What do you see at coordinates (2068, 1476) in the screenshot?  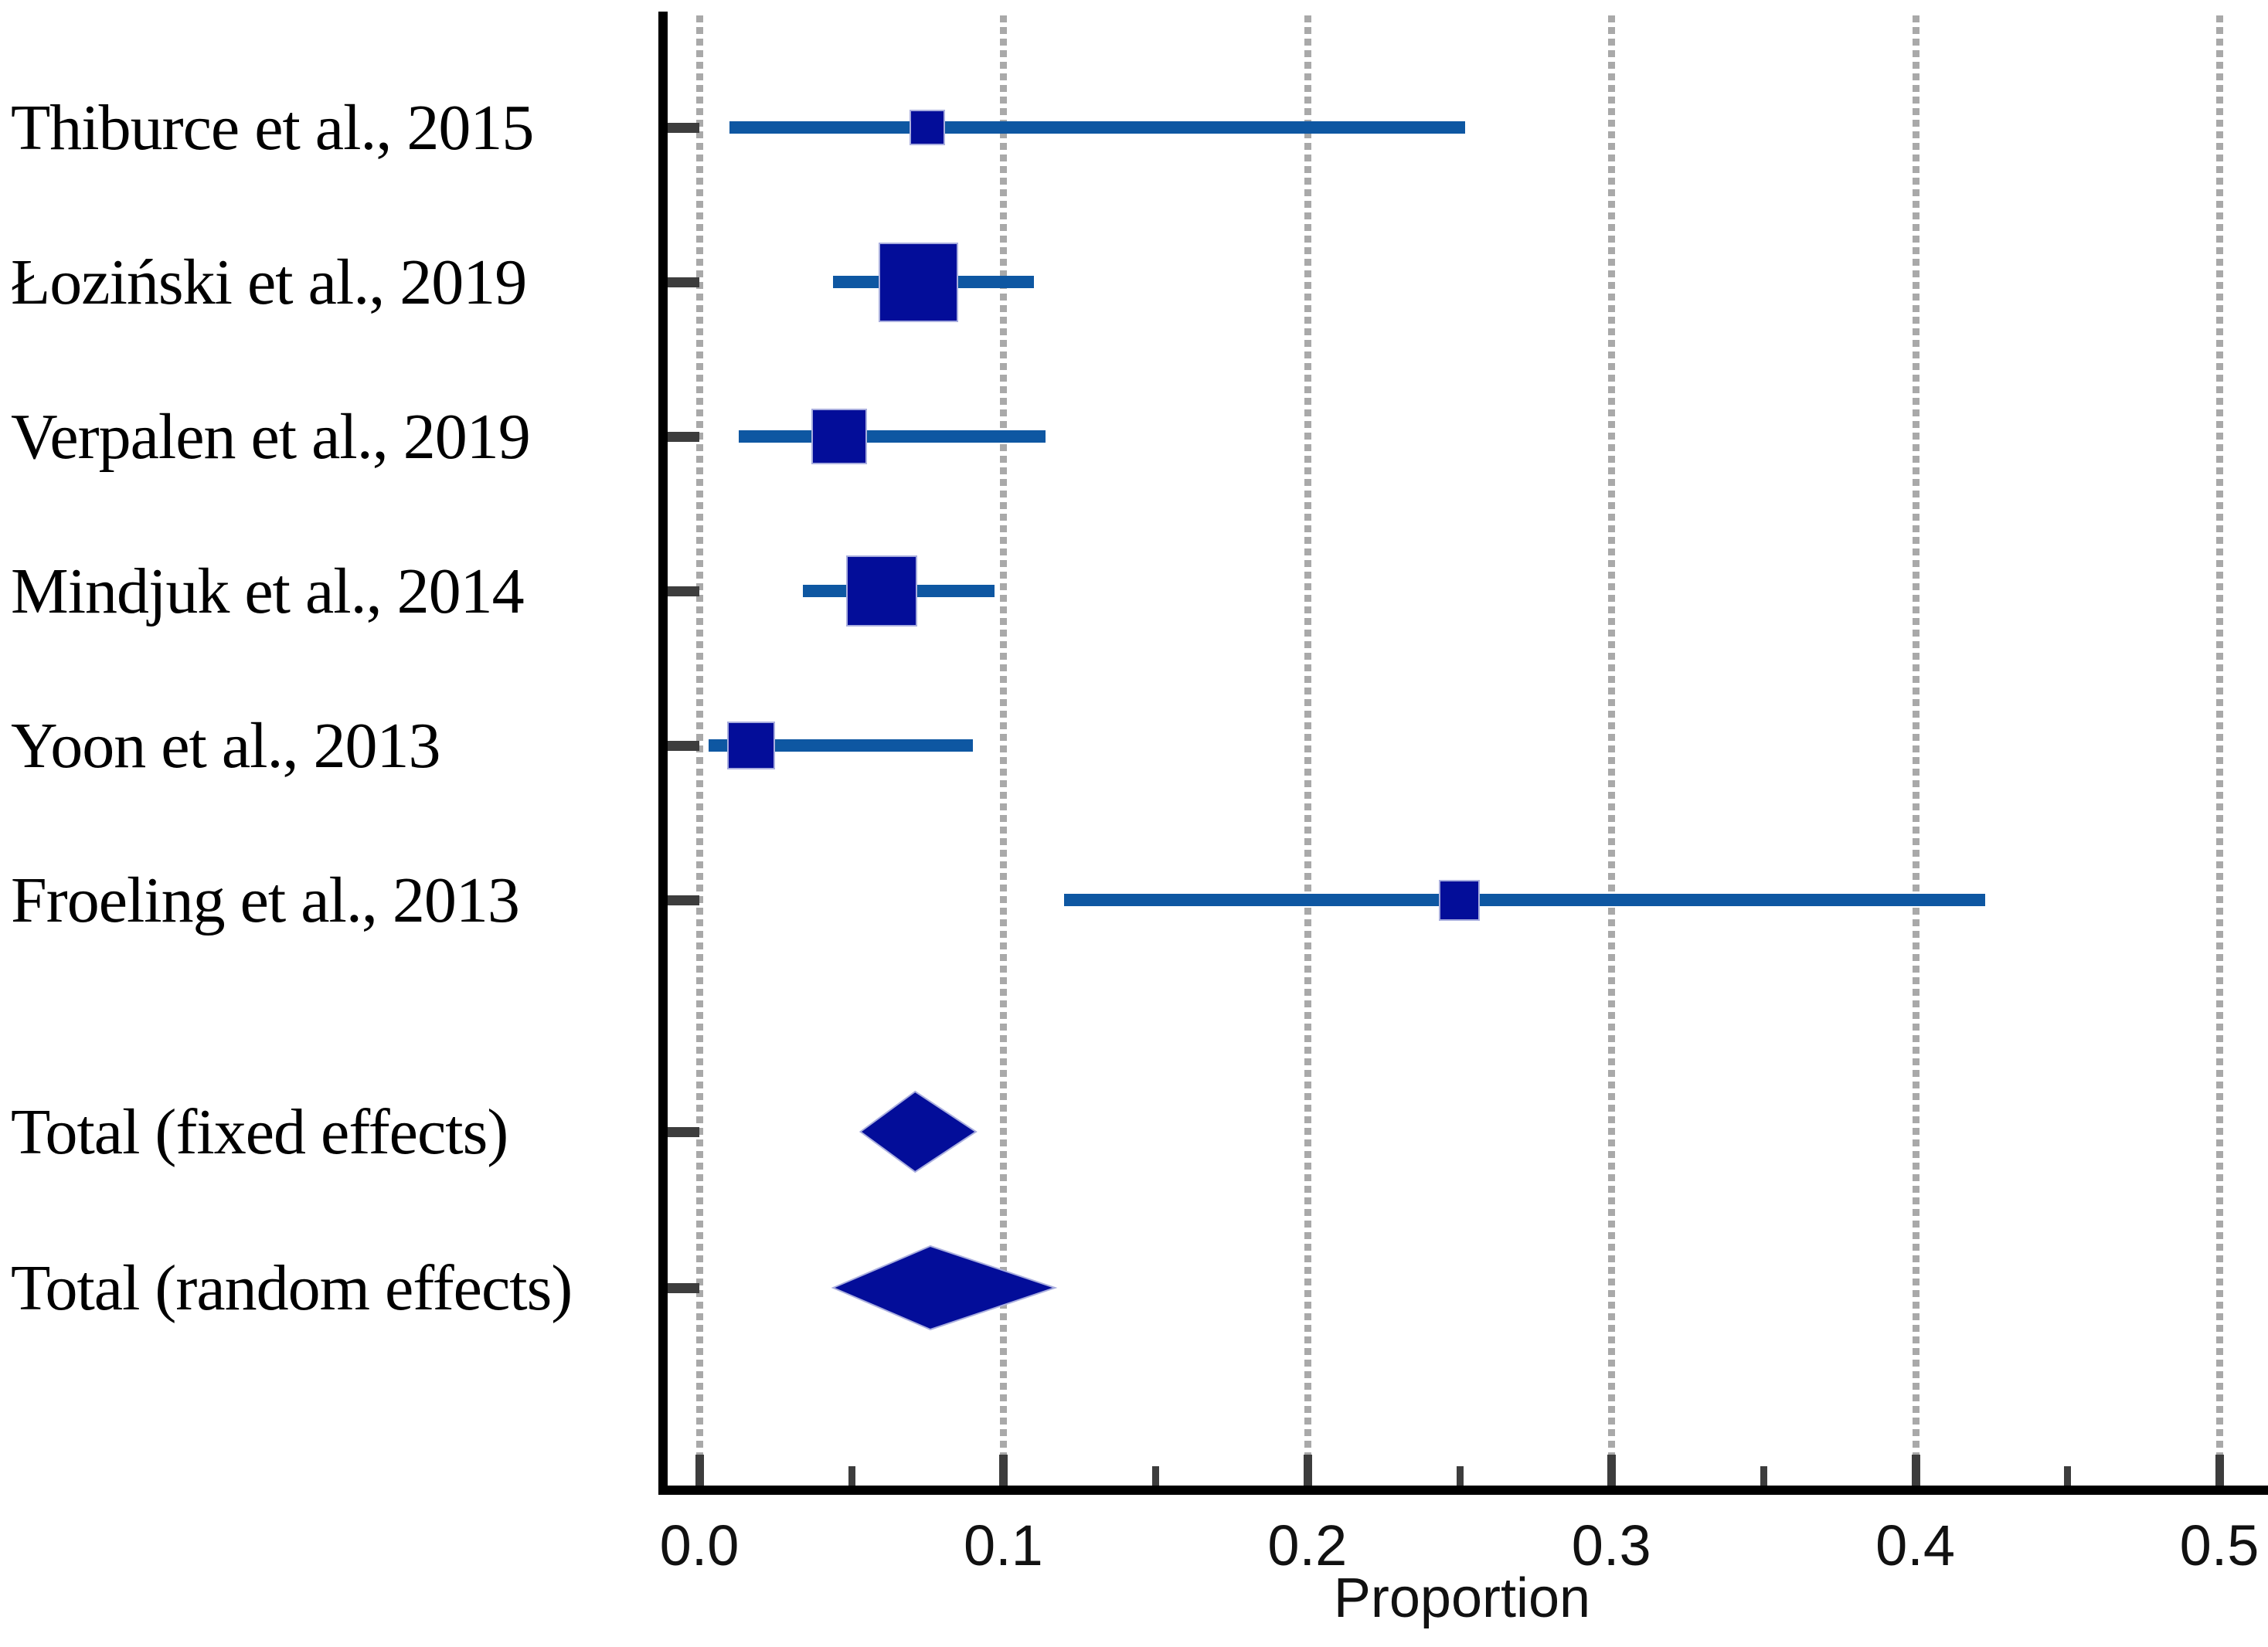 I see `x-minor-tick-0.45` at bounding box center [2068, 1476].